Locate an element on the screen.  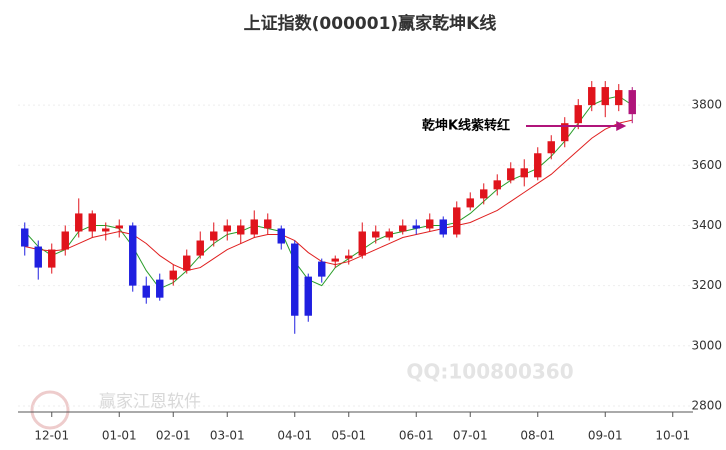
x-tick-label: 02-01 is located at coordinates (173, 436).